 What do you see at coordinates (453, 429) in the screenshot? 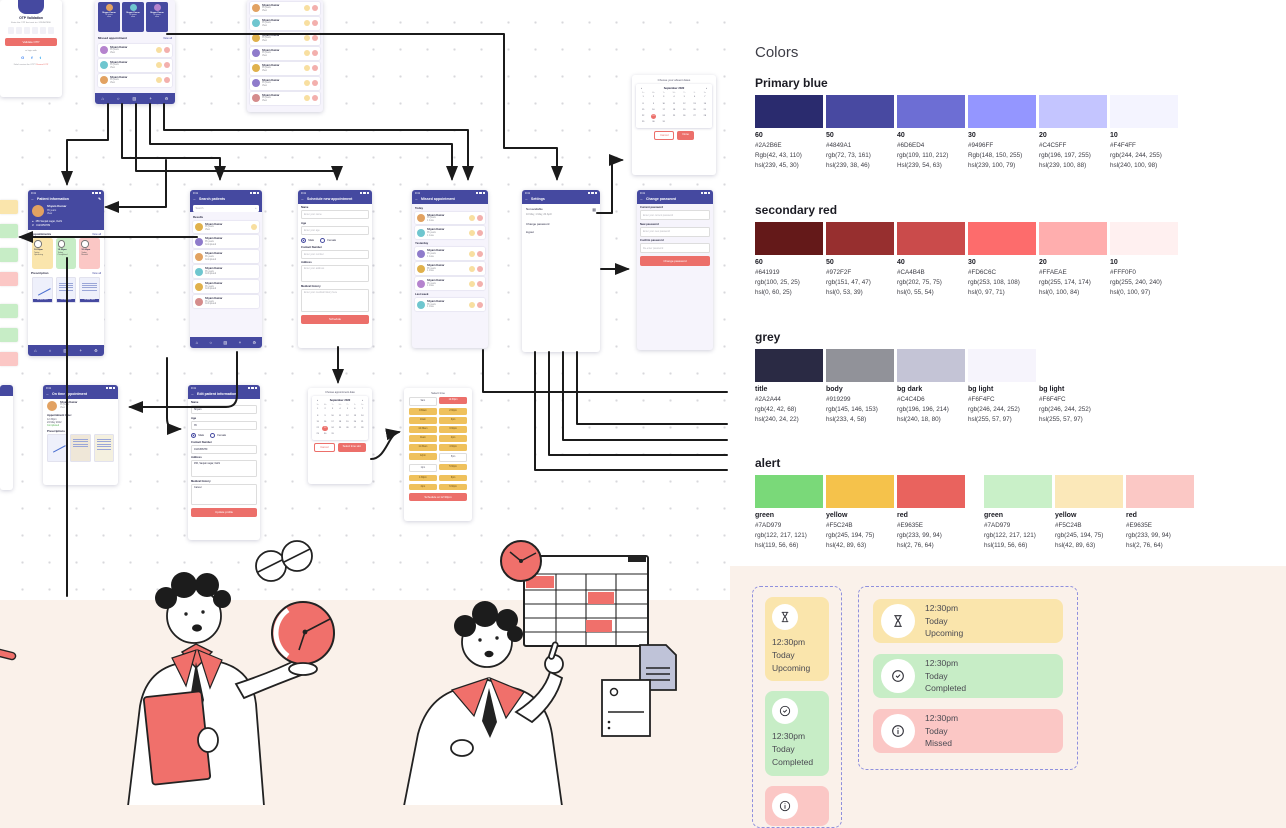
I see `time-slot-chip: 3:30pm` at bounding box center [453, 429].